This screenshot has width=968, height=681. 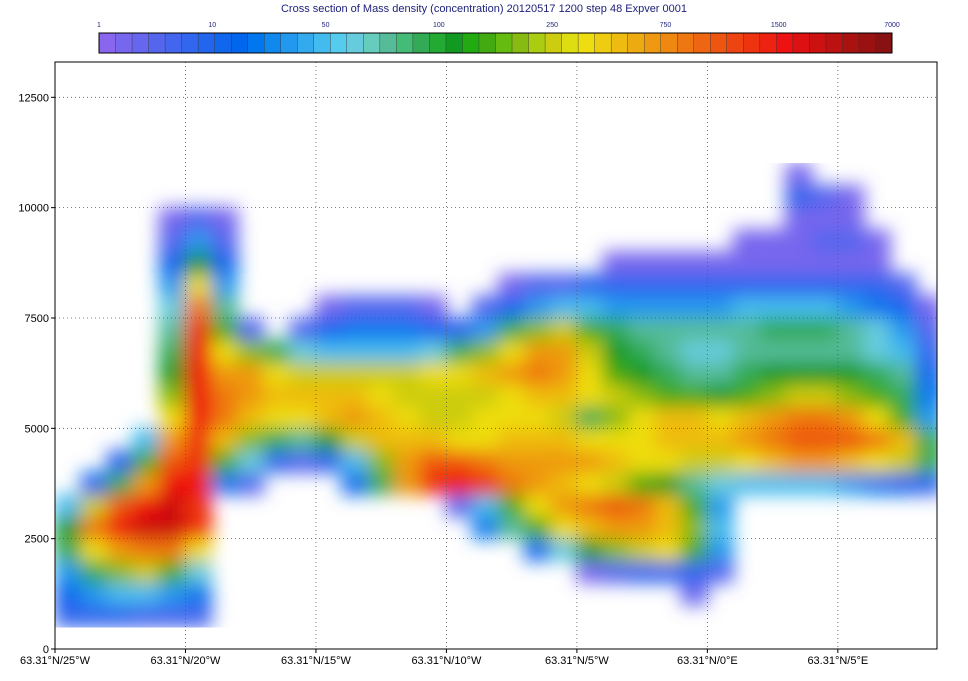 I want to click on y-tick-label: 2500, so click(x=37, y=540).